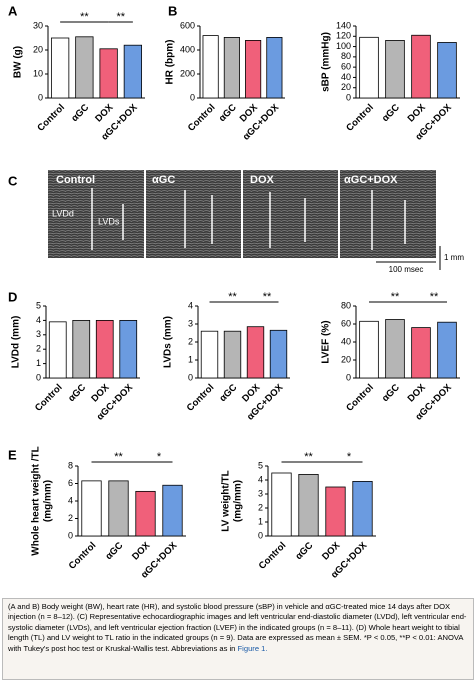 The width and height of the screenshot is (474, 680). I want to click on y-axis-label: (mg/mm), so click(238, 501).